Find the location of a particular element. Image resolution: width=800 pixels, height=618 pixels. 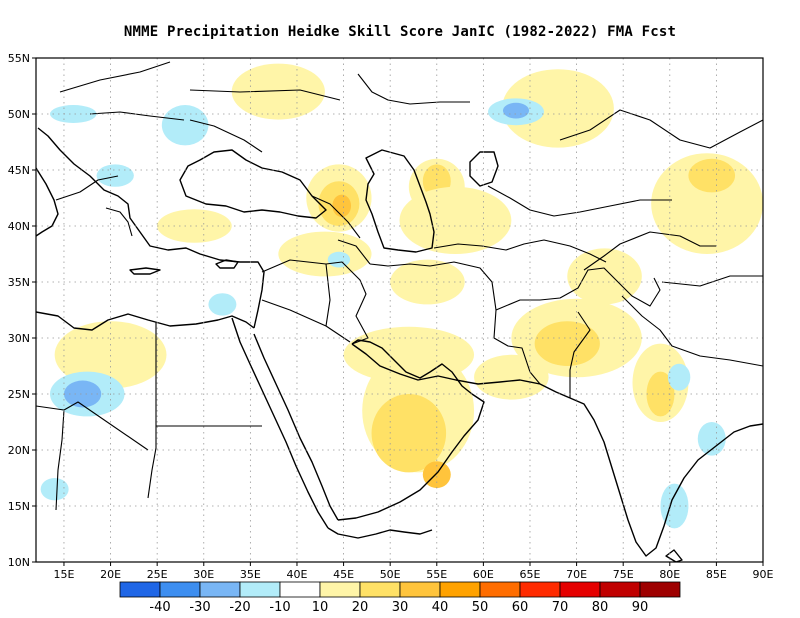

chad-libya-border is located at coordinates (106, 426).